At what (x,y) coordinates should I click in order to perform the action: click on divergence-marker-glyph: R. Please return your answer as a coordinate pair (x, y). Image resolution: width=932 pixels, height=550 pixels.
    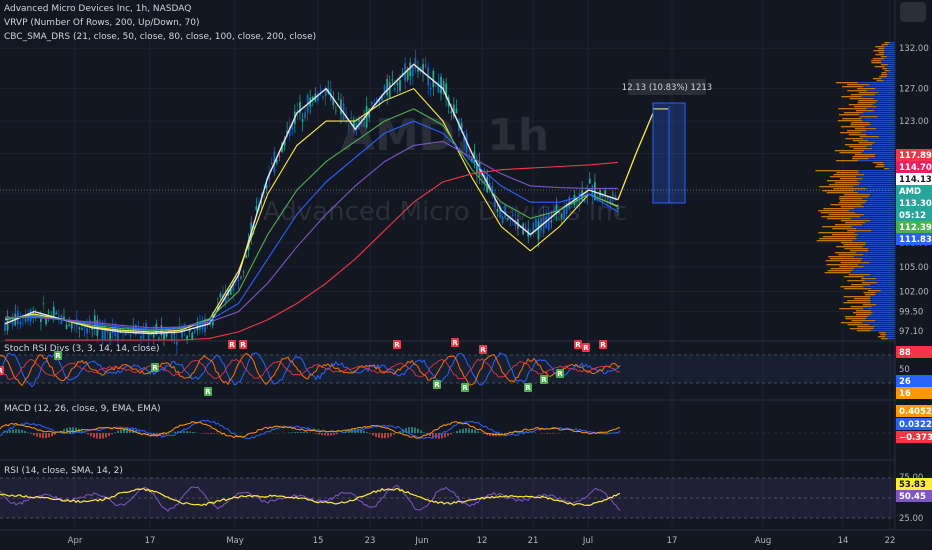
    Looking at the image, I should click on (578, 345).